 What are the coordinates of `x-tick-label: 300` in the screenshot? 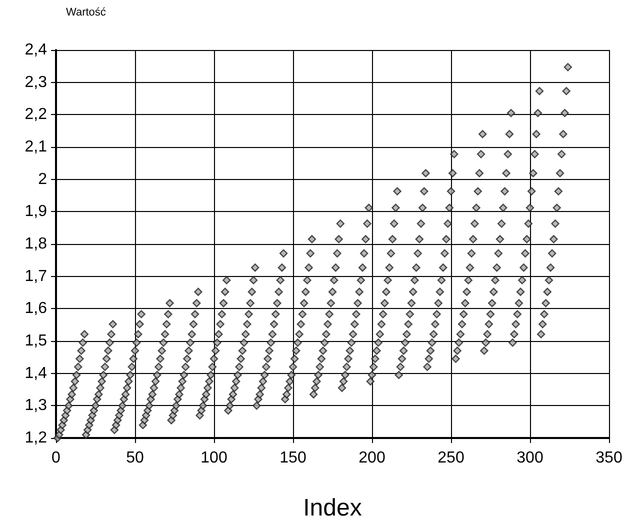 It's located at (530, 458).